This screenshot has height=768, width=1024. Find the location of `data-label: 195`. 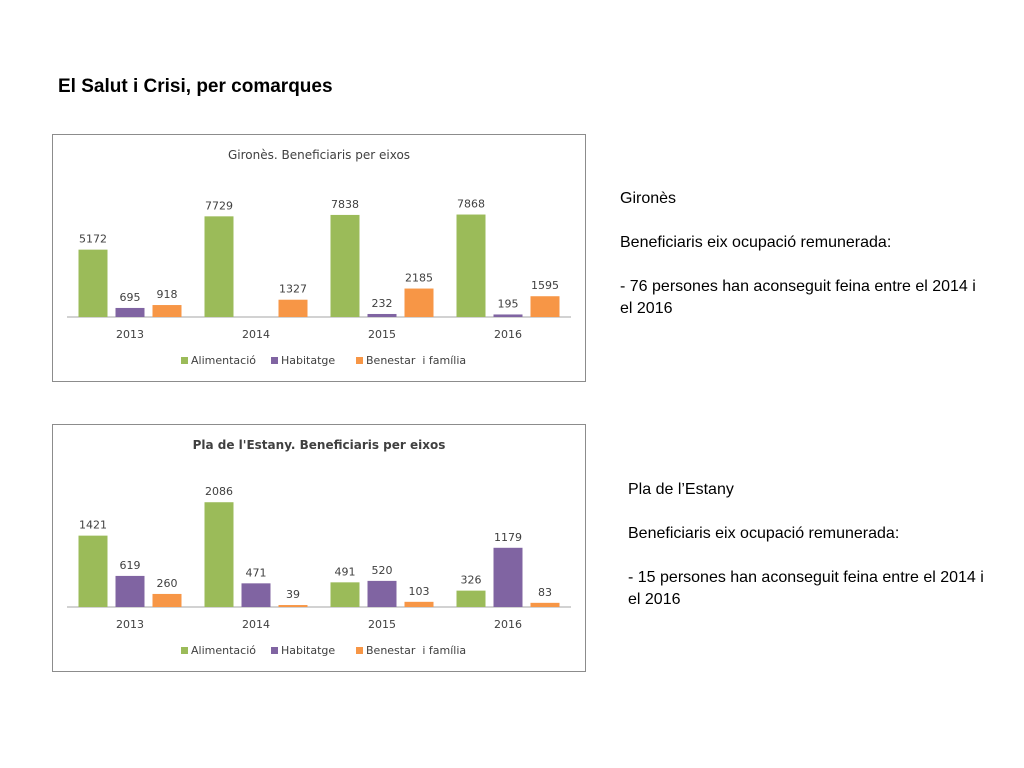

data-label: 195 is located at coordinates (508, 303).